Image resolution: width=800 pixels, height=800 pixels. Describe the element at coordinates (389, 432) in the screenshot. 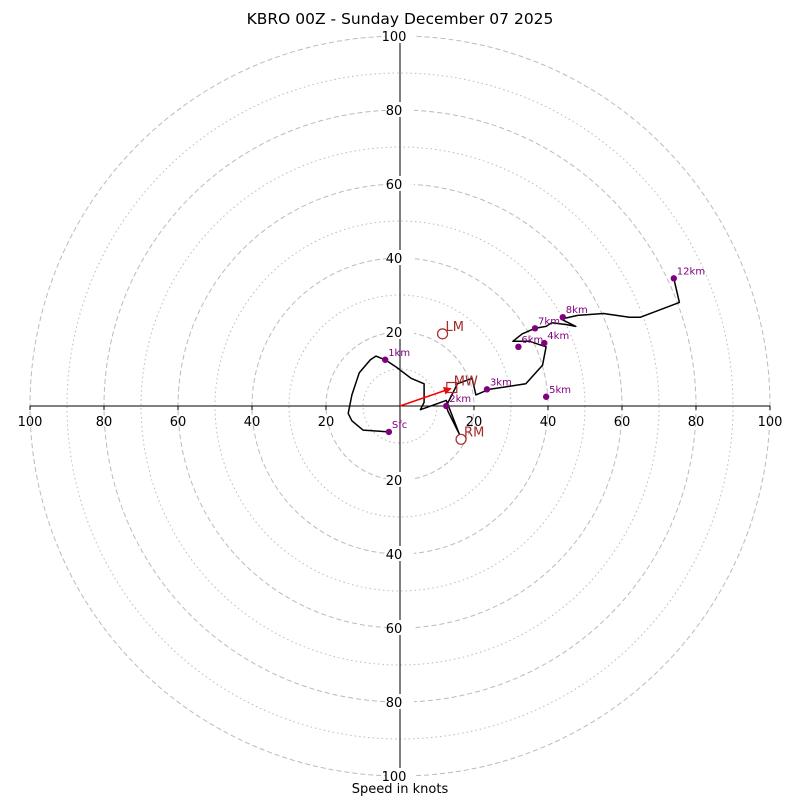

I see `height-marker-sfc` at that location.